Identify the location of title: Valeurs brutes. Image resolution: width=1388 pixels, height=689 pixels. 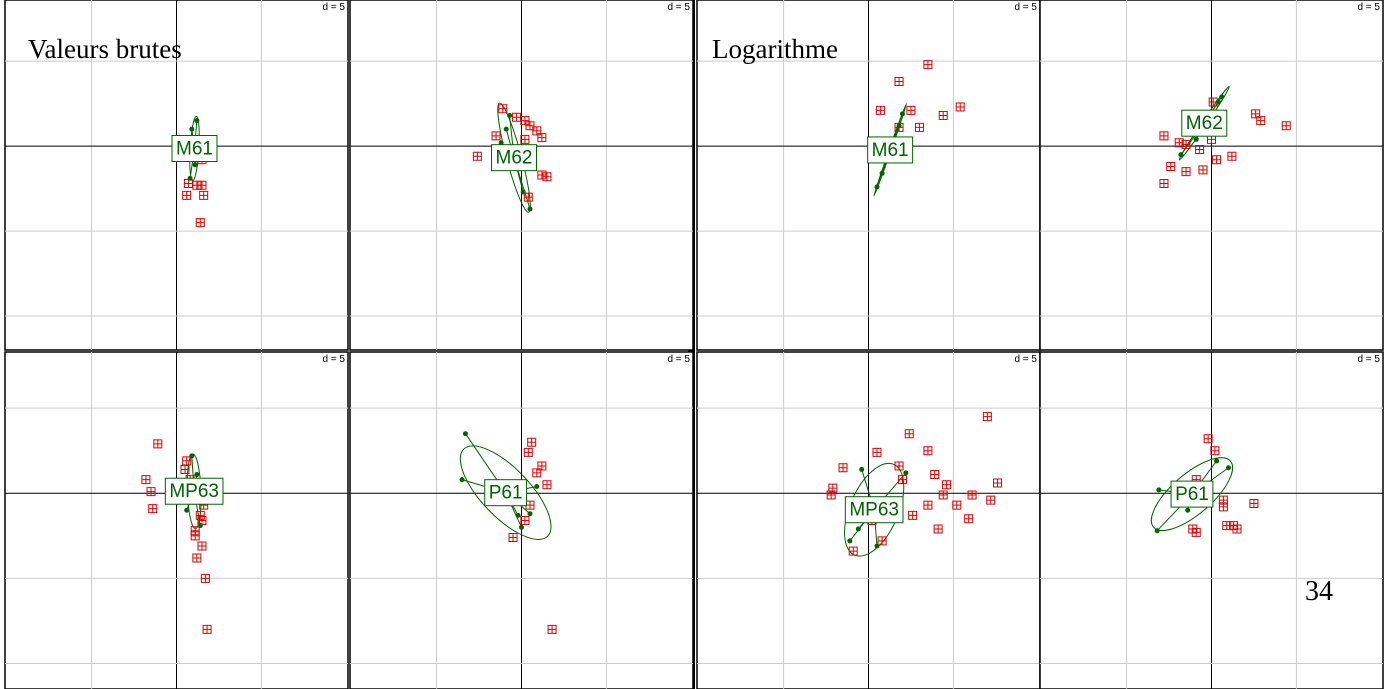
(105, 49).